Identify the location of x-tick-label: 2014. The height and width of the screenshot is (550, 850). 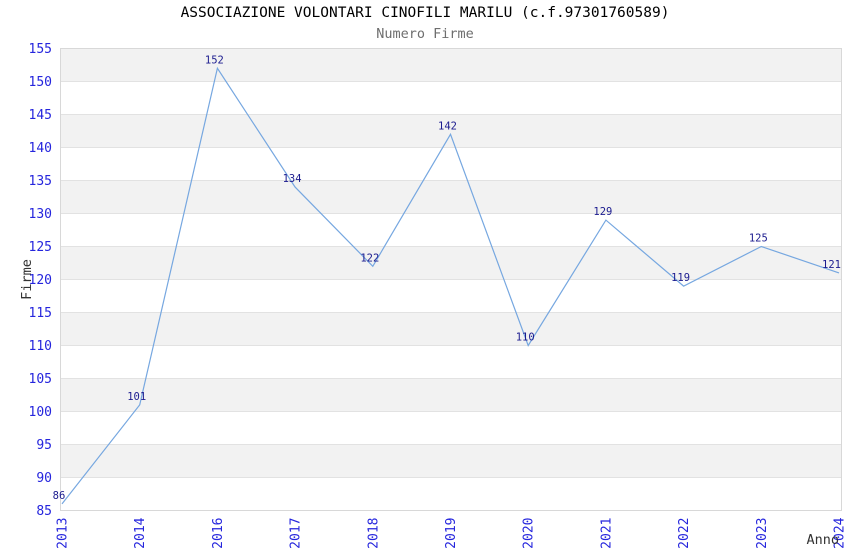
(140, 532).